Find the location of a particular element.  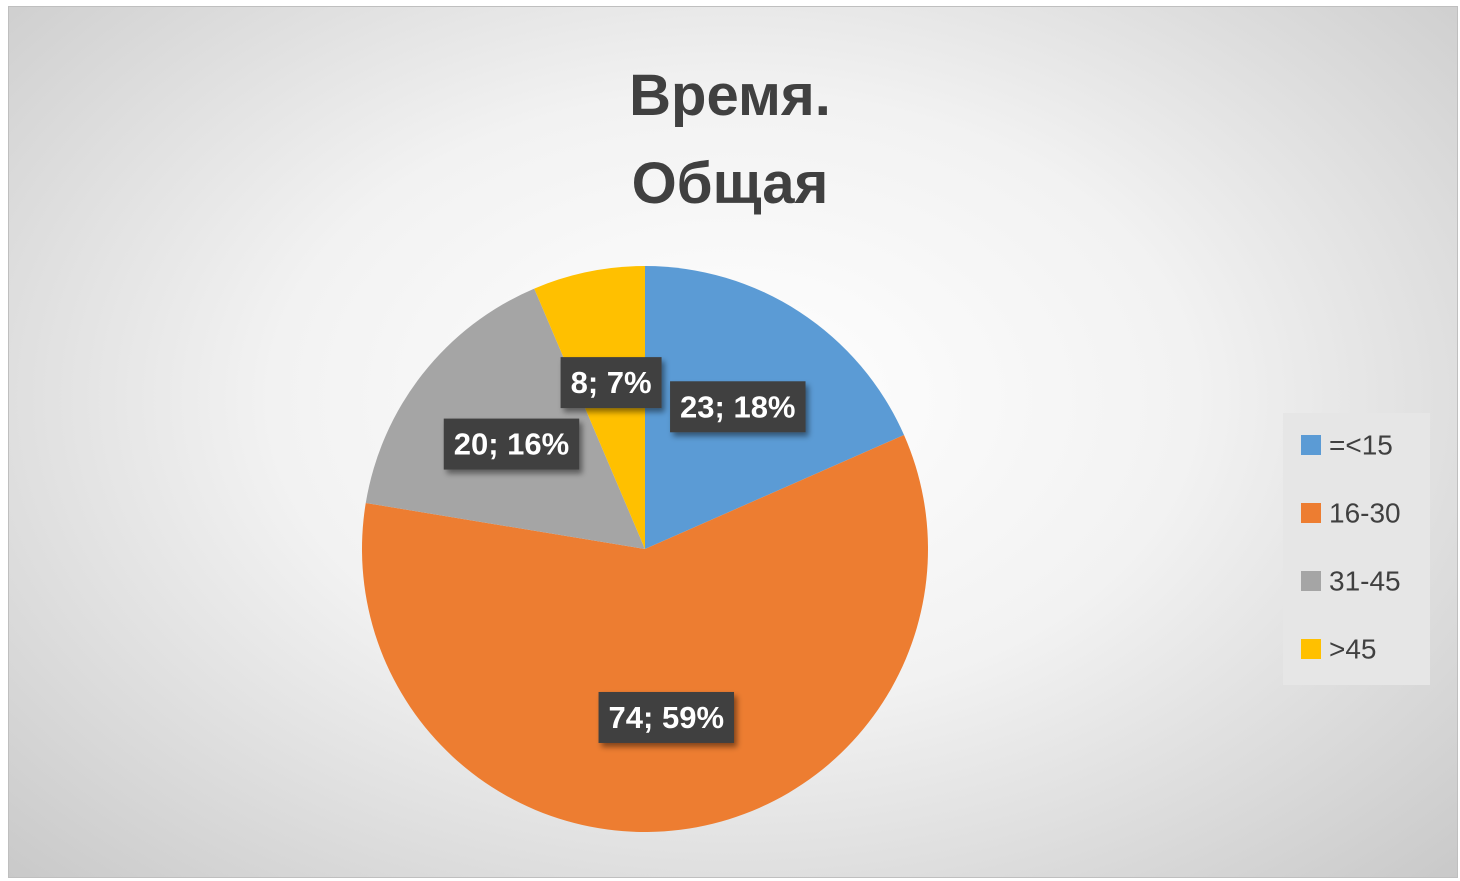

chart-title: Время. Общая is located at coordinates (730, 139).